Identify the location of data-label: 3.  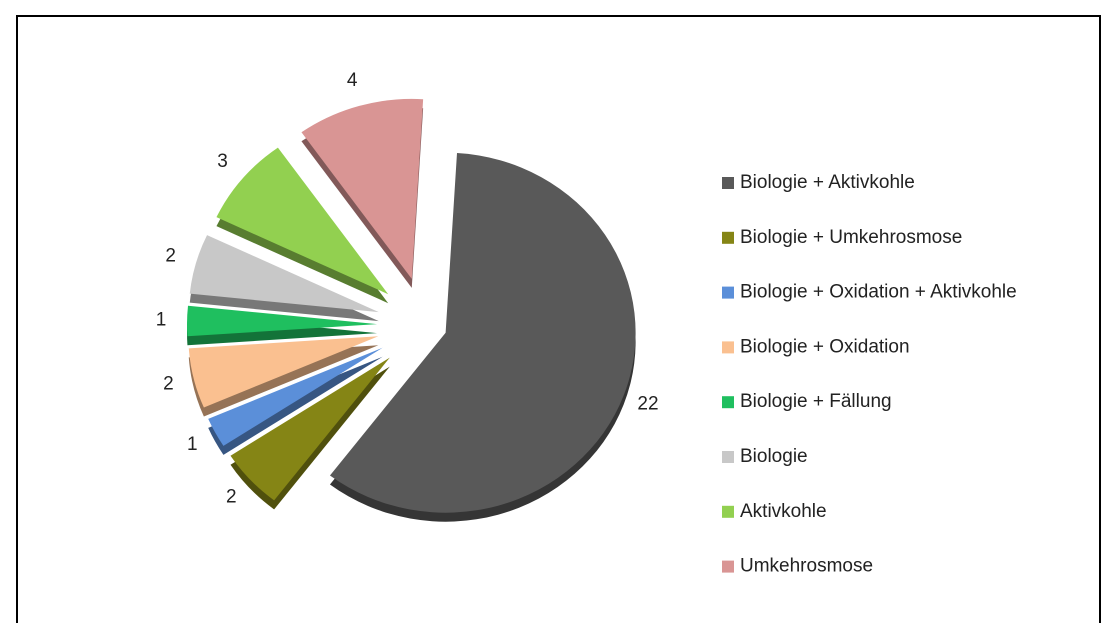
(222, 161).